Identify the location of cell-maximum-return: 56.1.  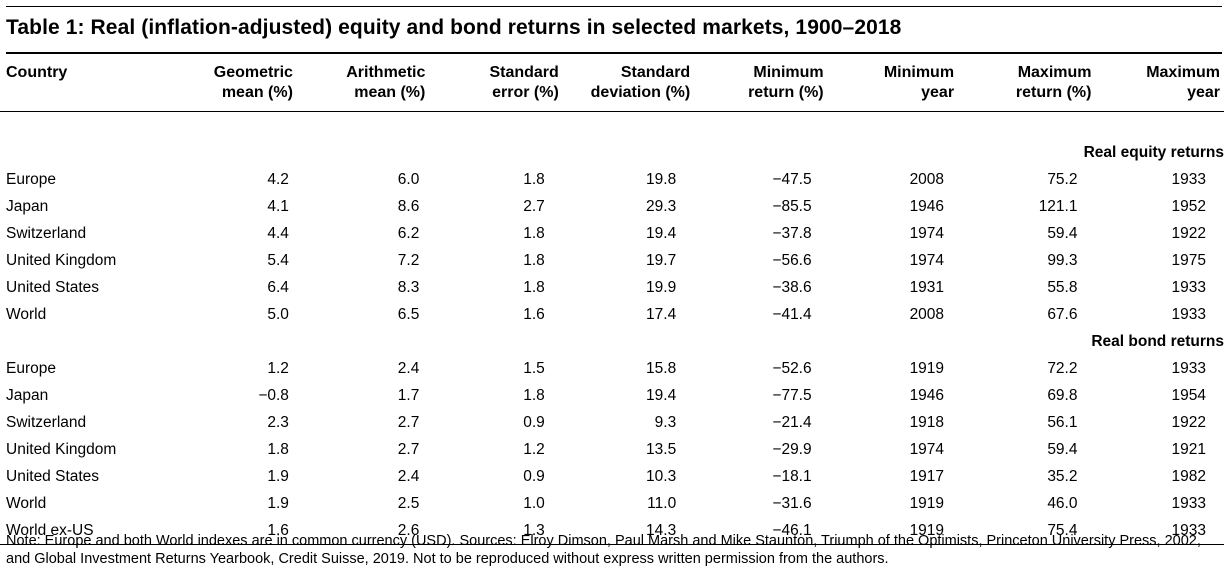
(1062, 422).